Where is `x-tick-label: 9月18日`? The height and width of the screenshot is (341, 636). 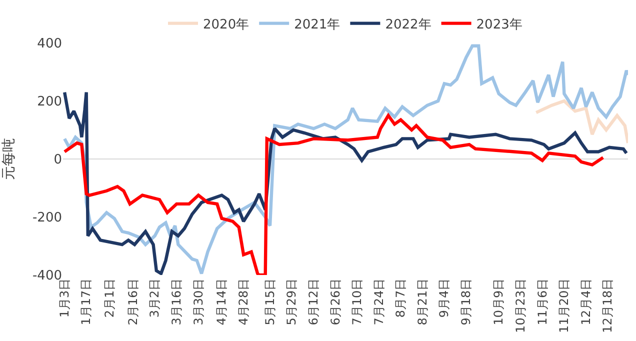
x-tick-label: 9月18日 is located at coordinates (466, 302).